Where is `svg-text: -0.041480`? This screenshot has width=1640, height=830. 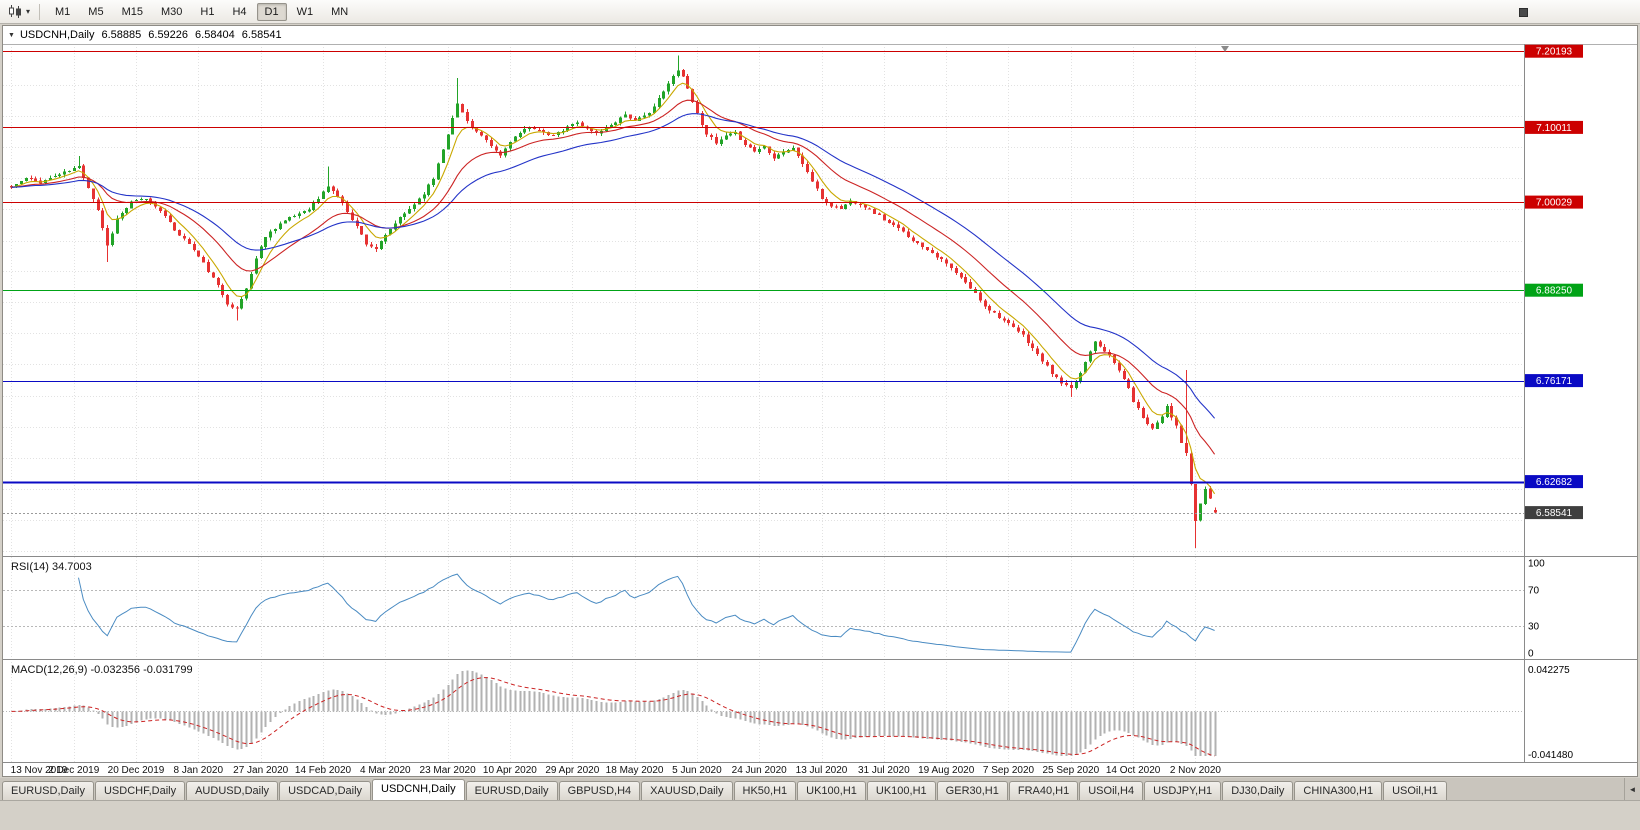
svg-text: -0.041480 is located at coordinates (1550, 755).